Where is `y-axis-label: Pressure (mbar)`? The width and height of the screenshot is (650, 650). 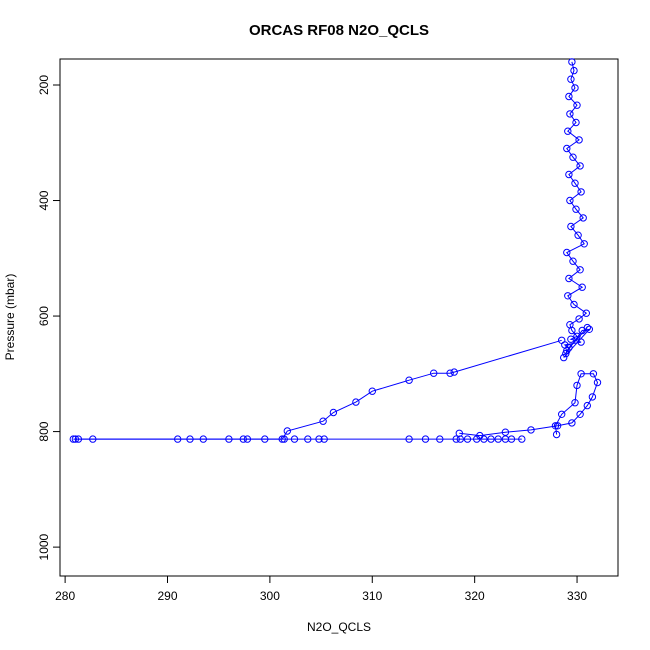 y-axis-label: Pressure (mbar) is located at coordinates (10, 317).